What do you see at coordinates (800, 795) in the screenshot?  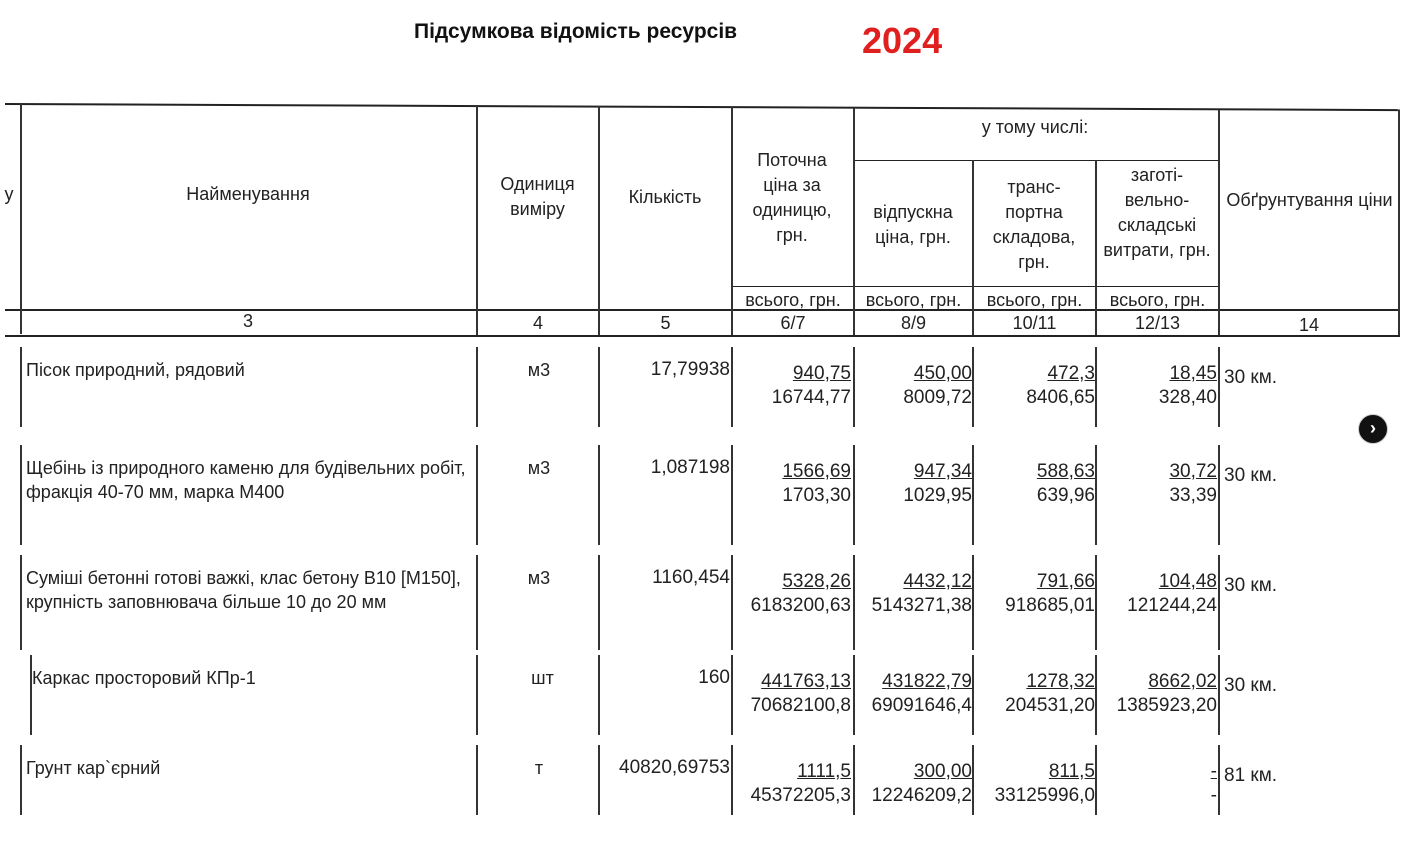 I see `price-total: 45372205,3` at bounding box center [800, 795].